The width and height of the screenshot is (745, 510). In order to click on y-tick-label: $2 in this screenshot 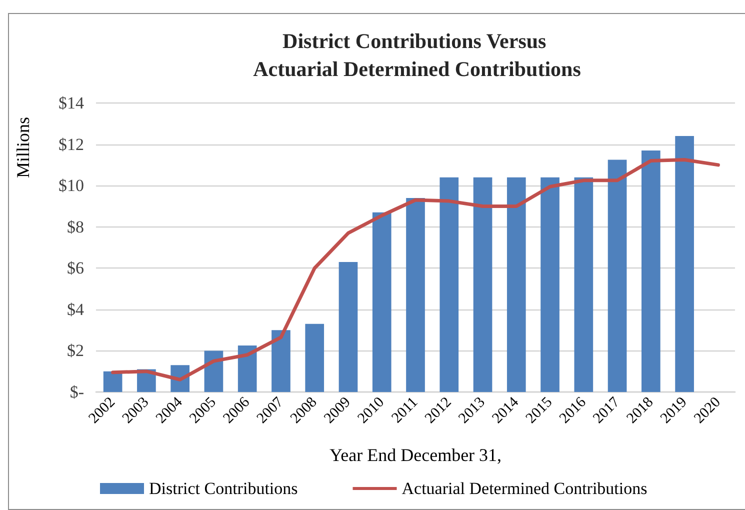, I will do `click(75, 350)`.